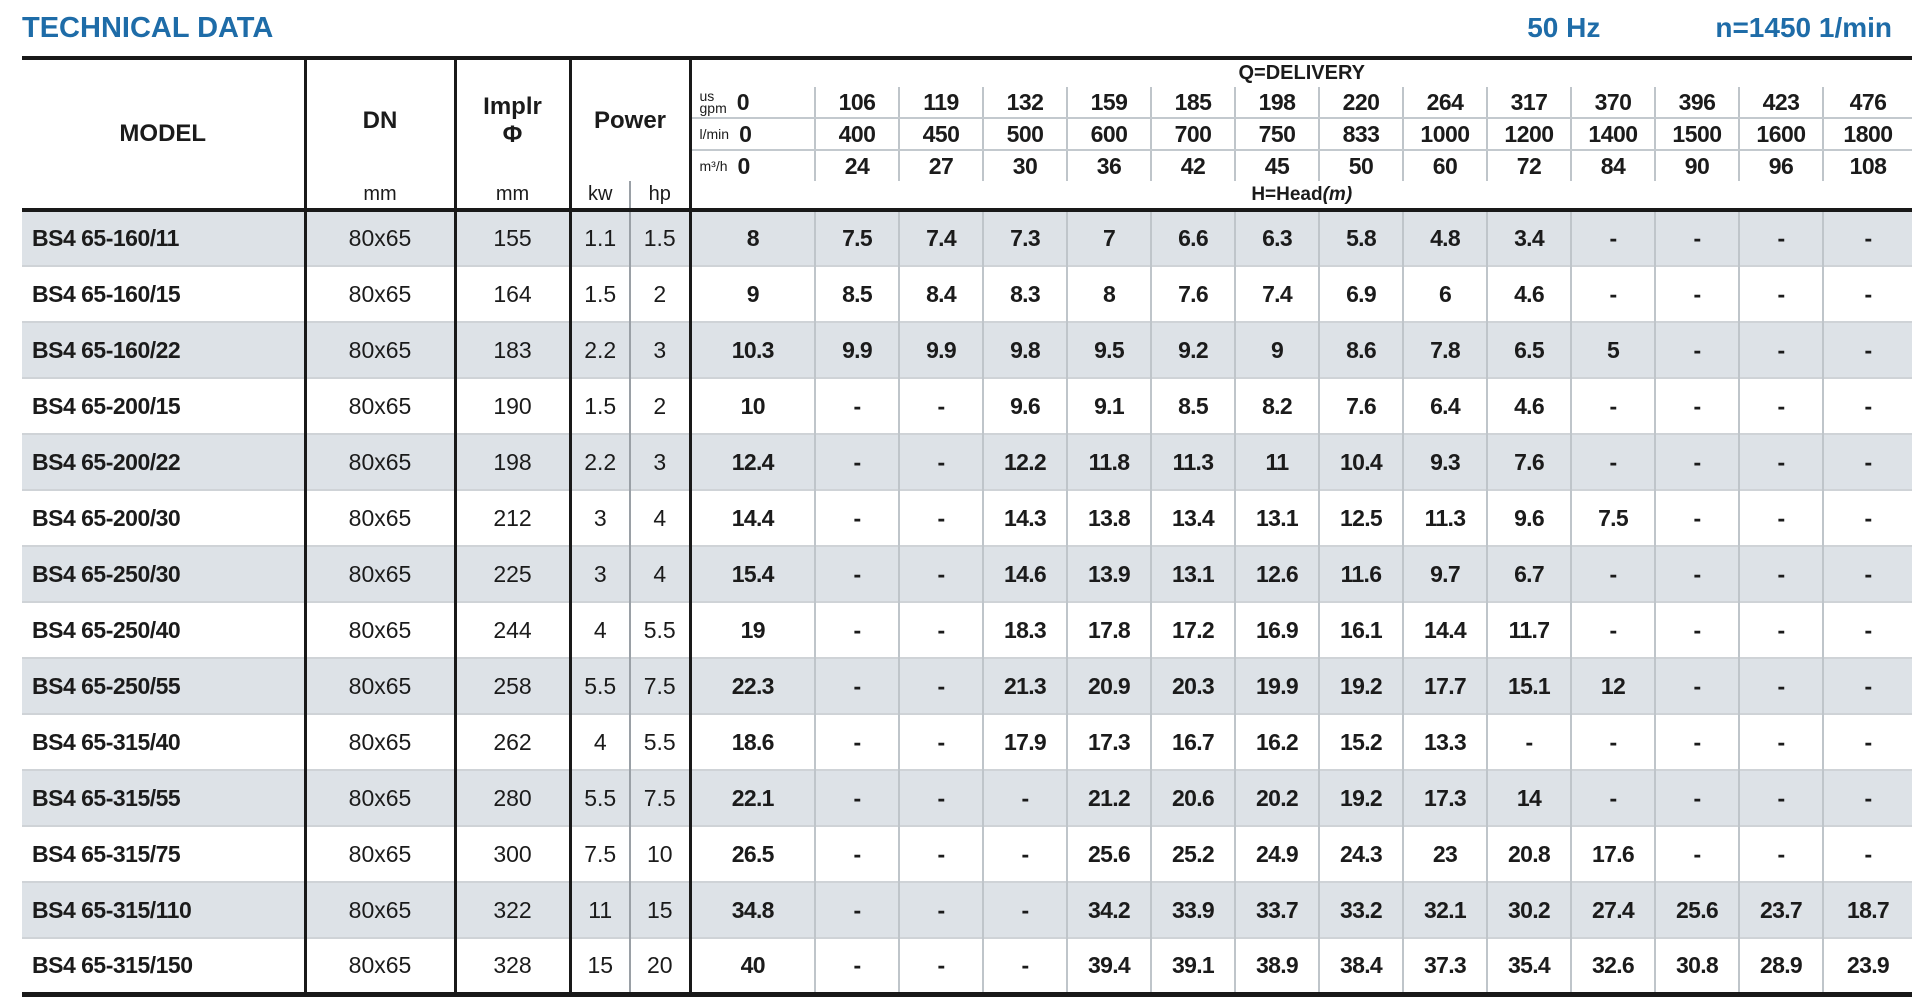 This screenshot has height=1000, width=1932. What do you see at coordinates (1024, 238) in the screenshot?
I see `head-value-cell: 7.3` at bounding box center [1024, 238].